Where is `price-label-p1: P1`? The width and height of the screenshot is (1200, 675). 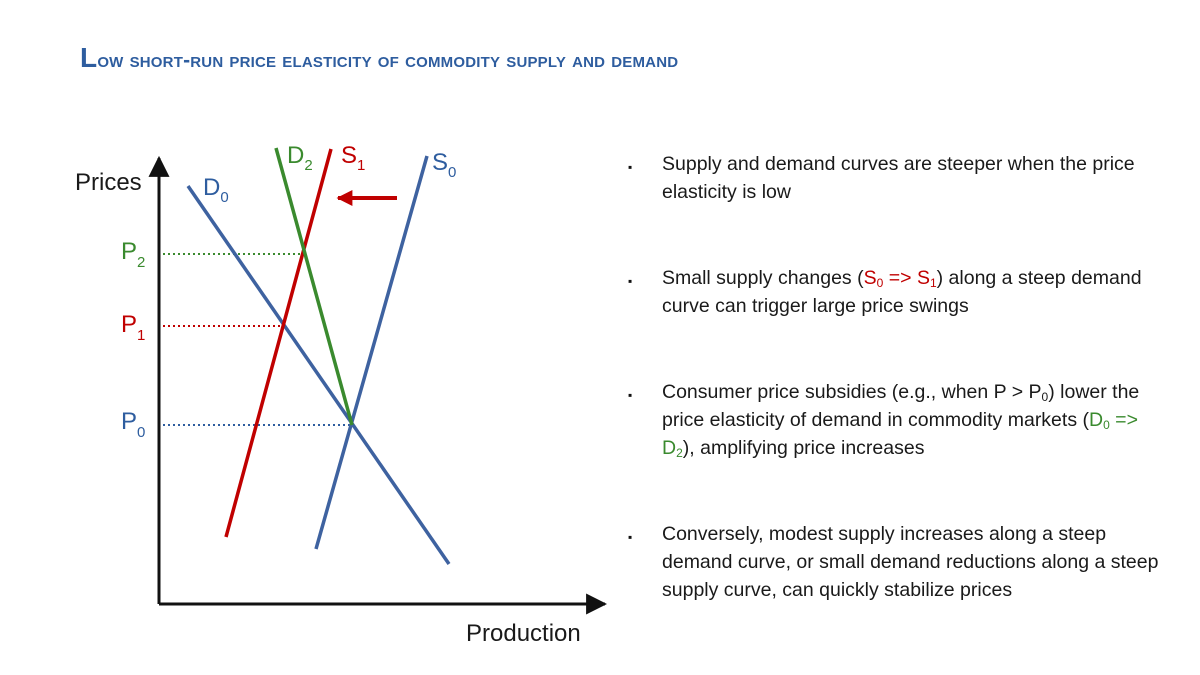 price-label-p1: P1 is located at coordinates (133, 327).